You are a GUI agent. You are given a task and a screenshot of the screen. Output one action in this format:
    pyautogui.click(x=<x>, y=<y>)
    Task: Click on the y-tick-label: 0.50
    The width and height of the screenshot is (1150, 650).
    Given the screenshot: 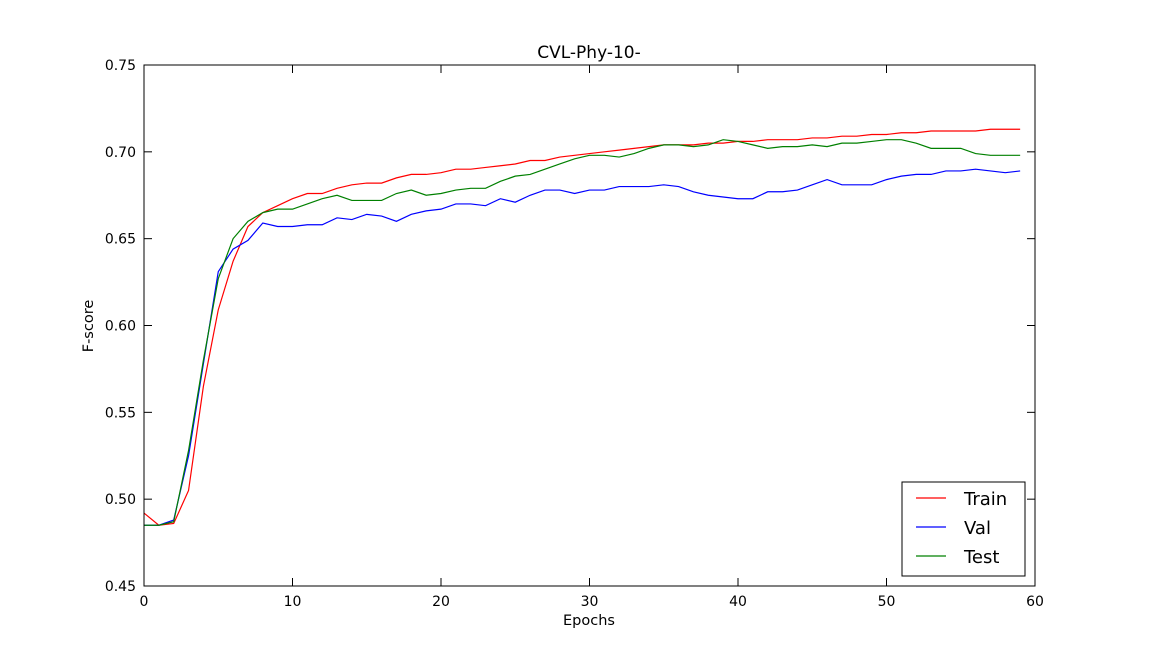 What is the action you would take?
    pyautogui.click(x=120, y=500)
    